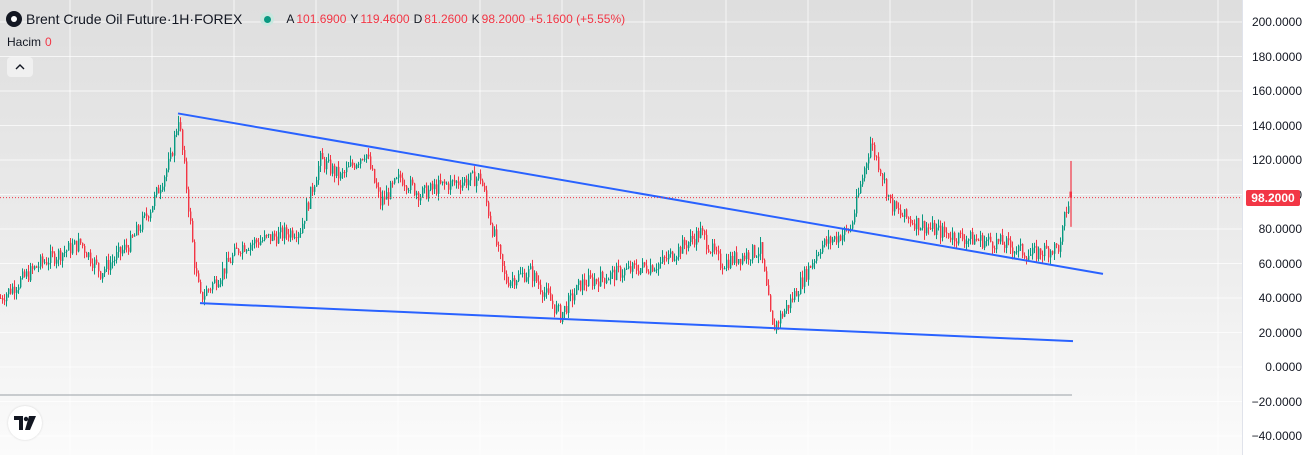 Image resolution: width=1307 pixels, height=455 pixels. Describe the element at coordinates (218, 19) in the screenshot. I see `exchange: FOREX` at that location.